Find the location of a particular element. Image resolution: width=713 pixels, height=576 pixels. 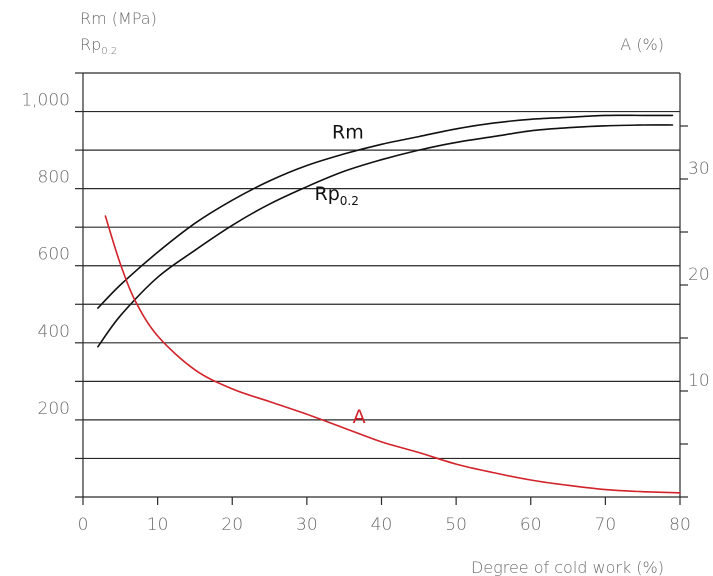

y-left-tick-label: 600 is located at coordinates (54, 255).